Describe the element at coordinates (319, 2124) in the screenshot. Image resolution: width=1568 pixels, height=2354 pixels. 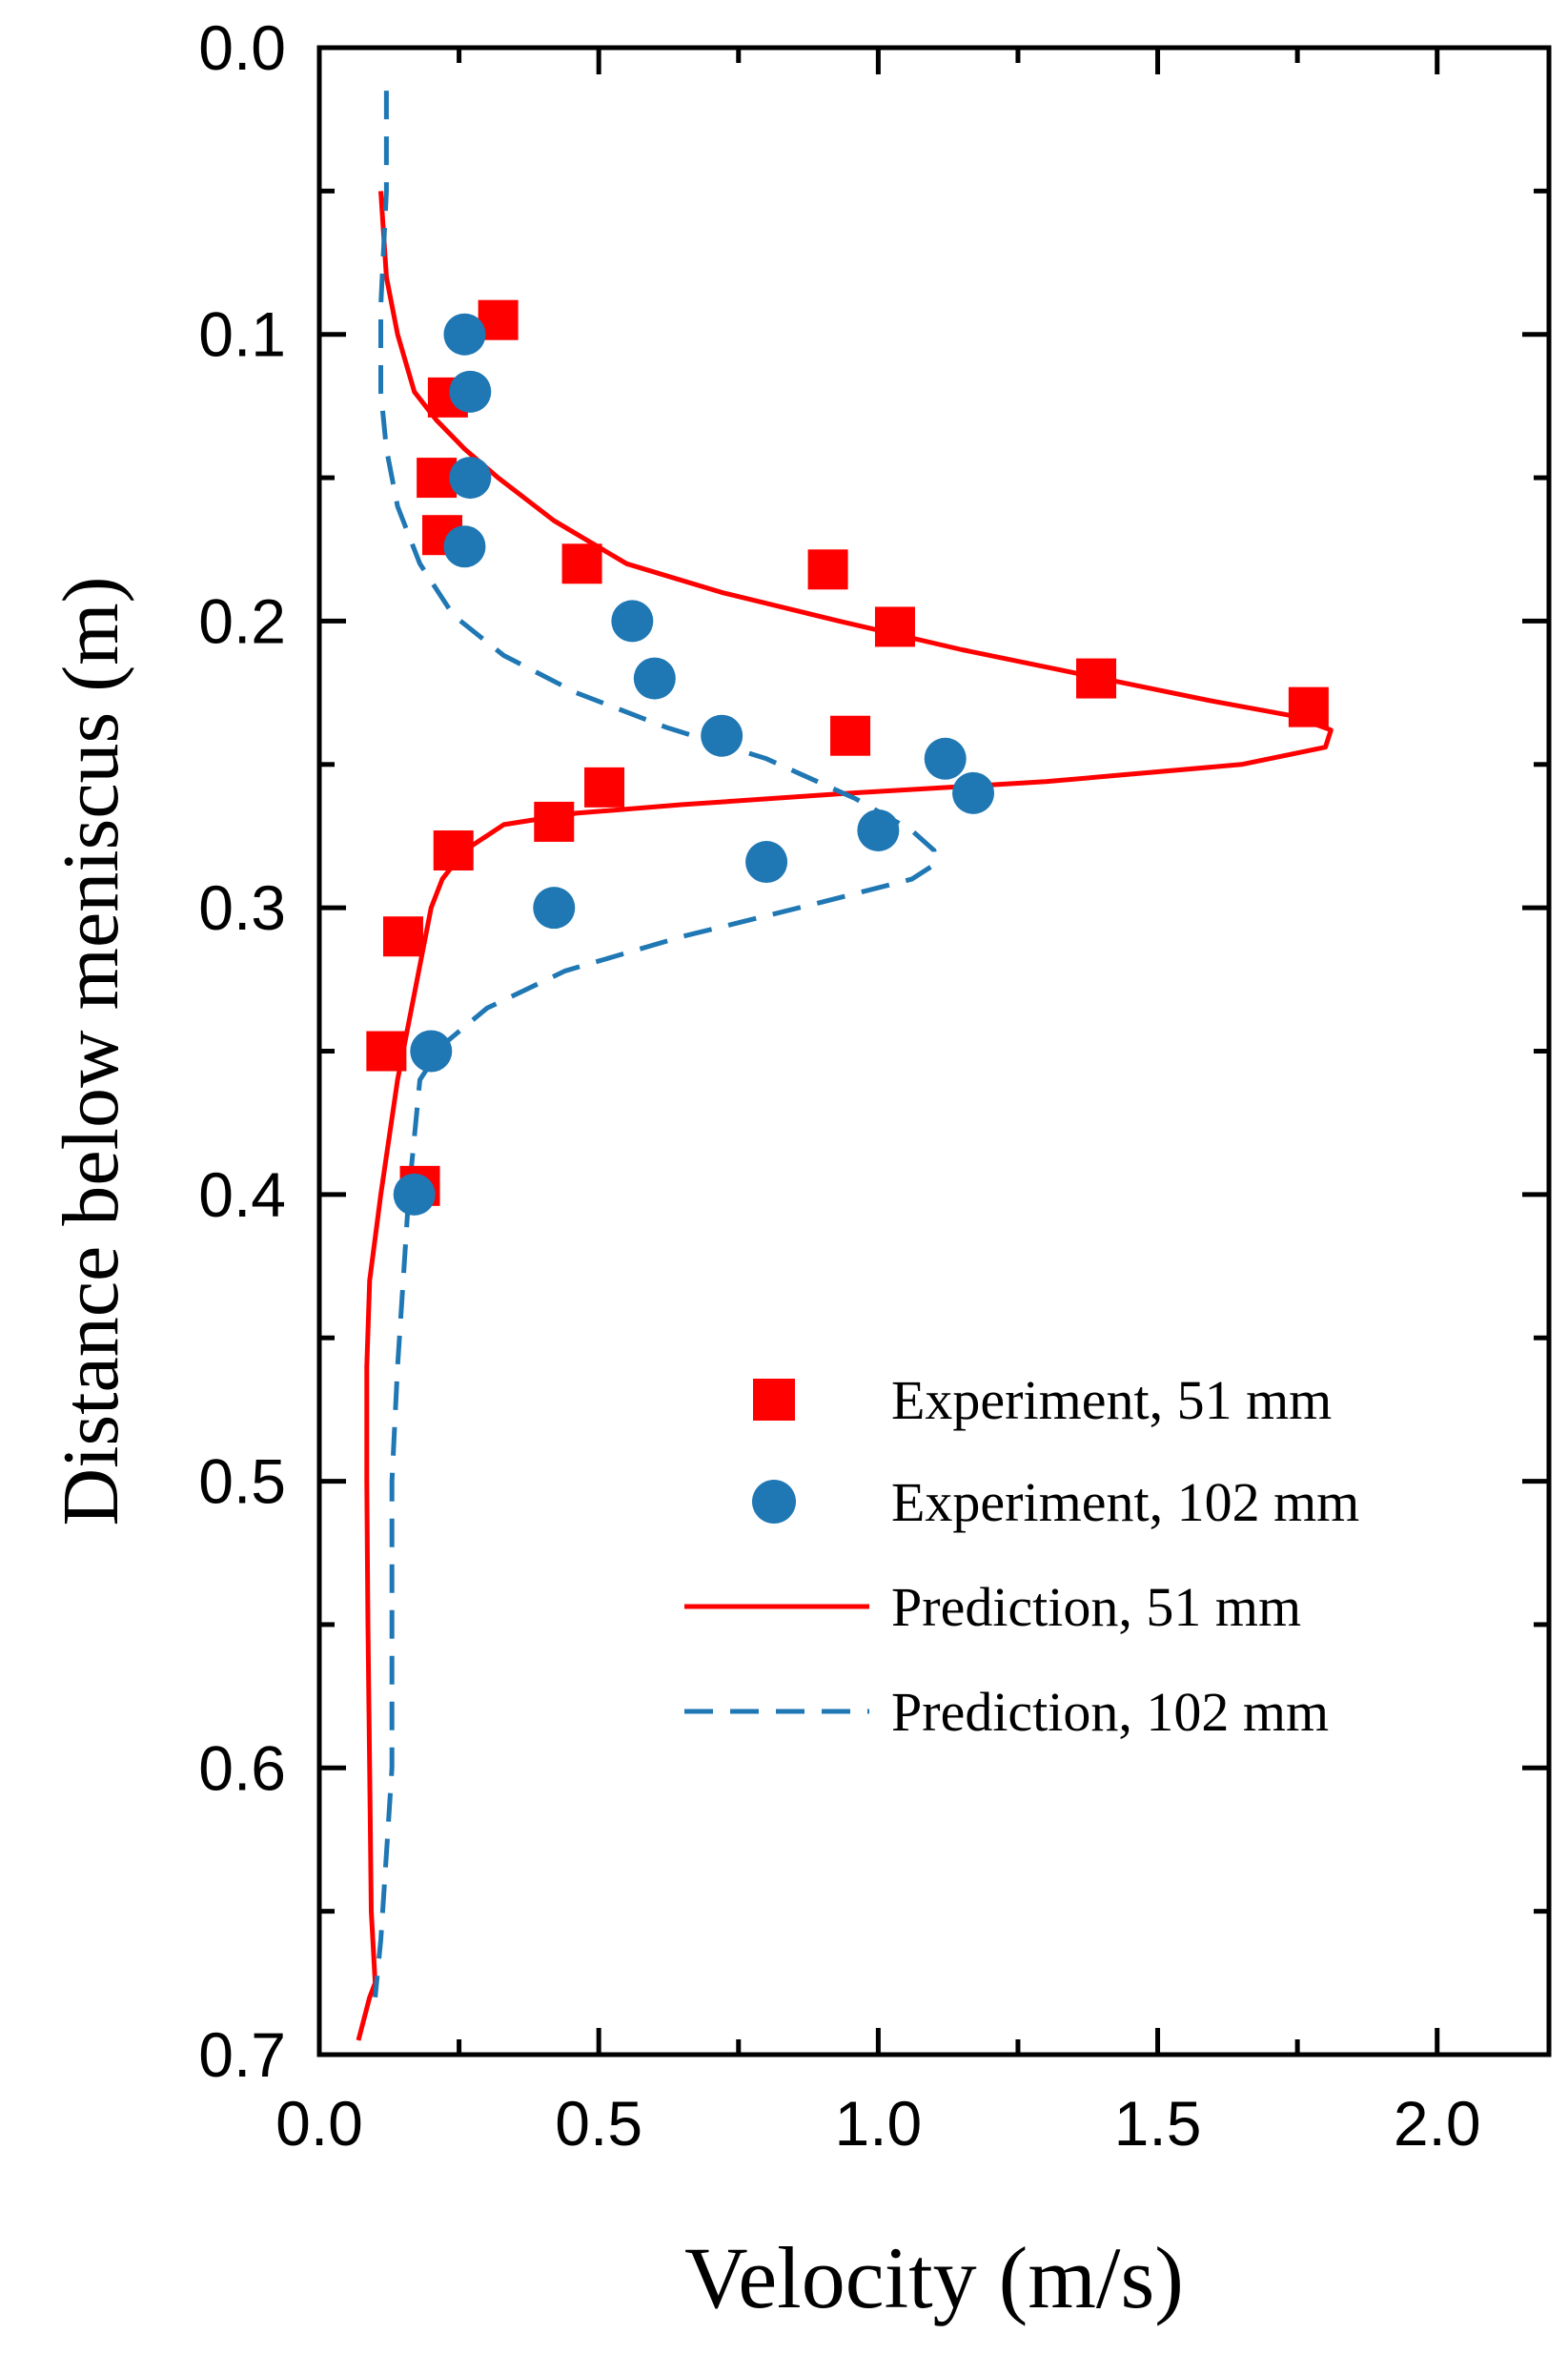
I see `x-tick-label: 0.0` at that location.